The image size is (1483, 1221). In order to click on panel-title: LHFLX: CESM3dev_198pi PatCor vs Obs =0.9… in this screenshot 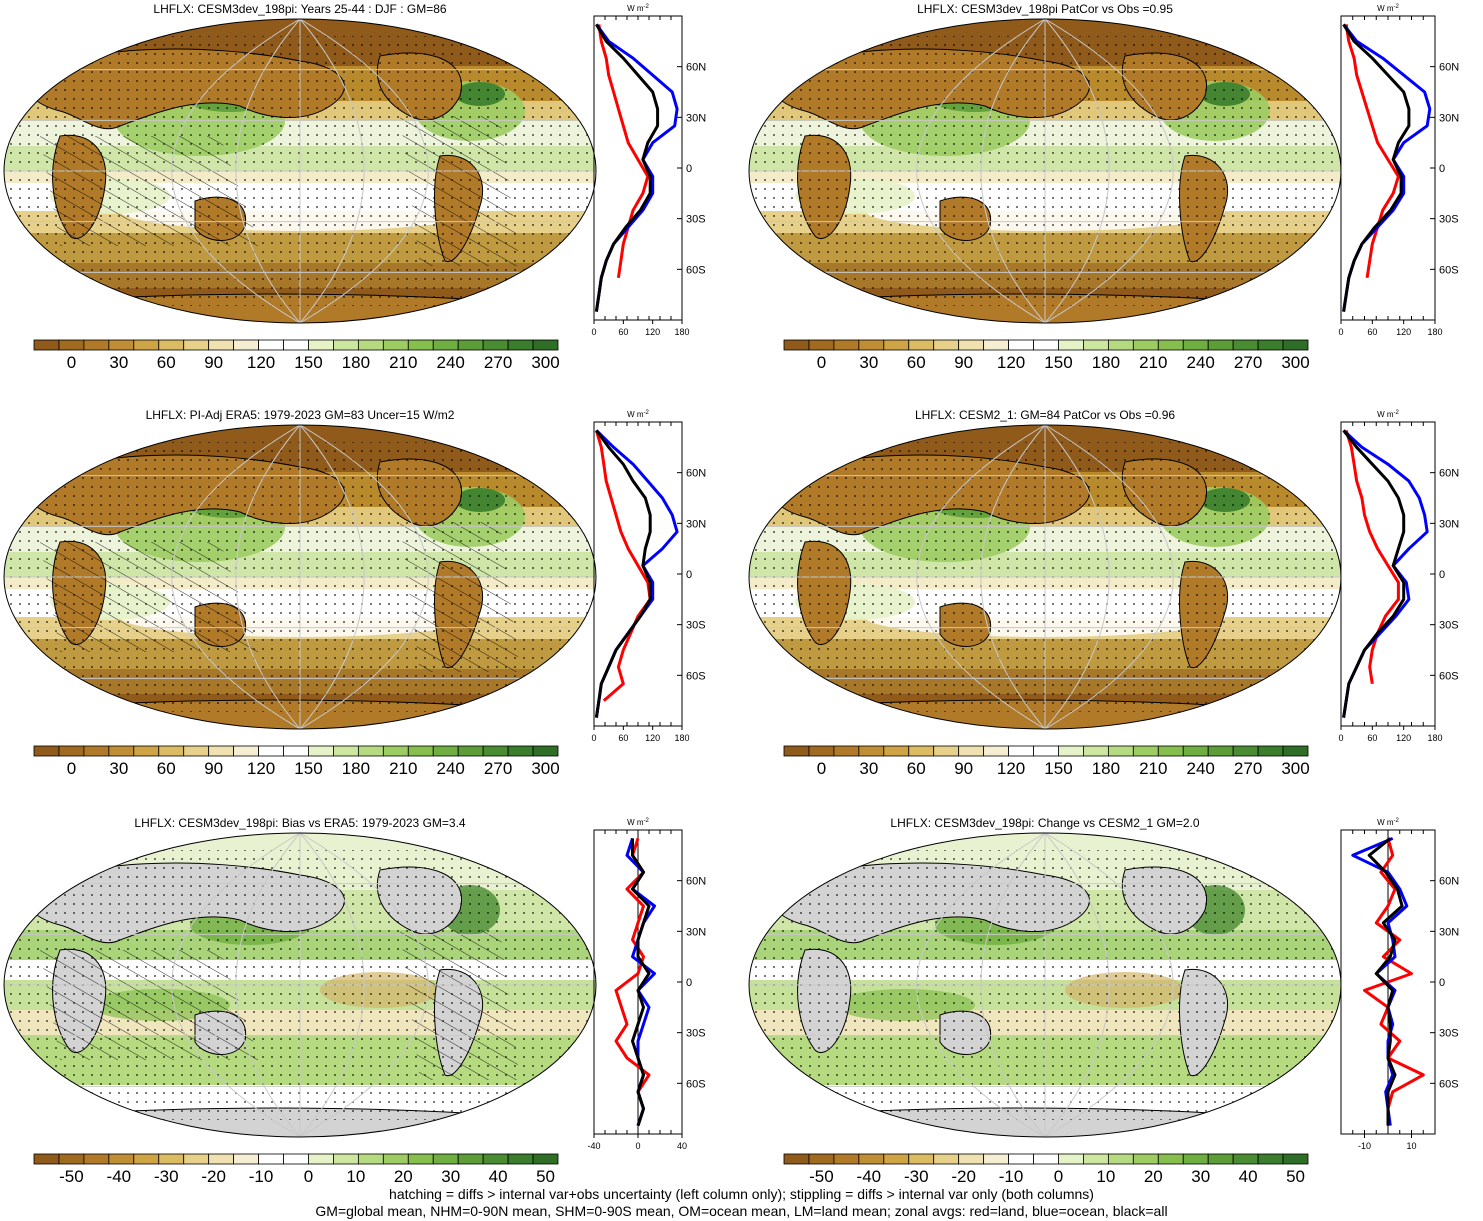, I will do `click(1045, 9)`.